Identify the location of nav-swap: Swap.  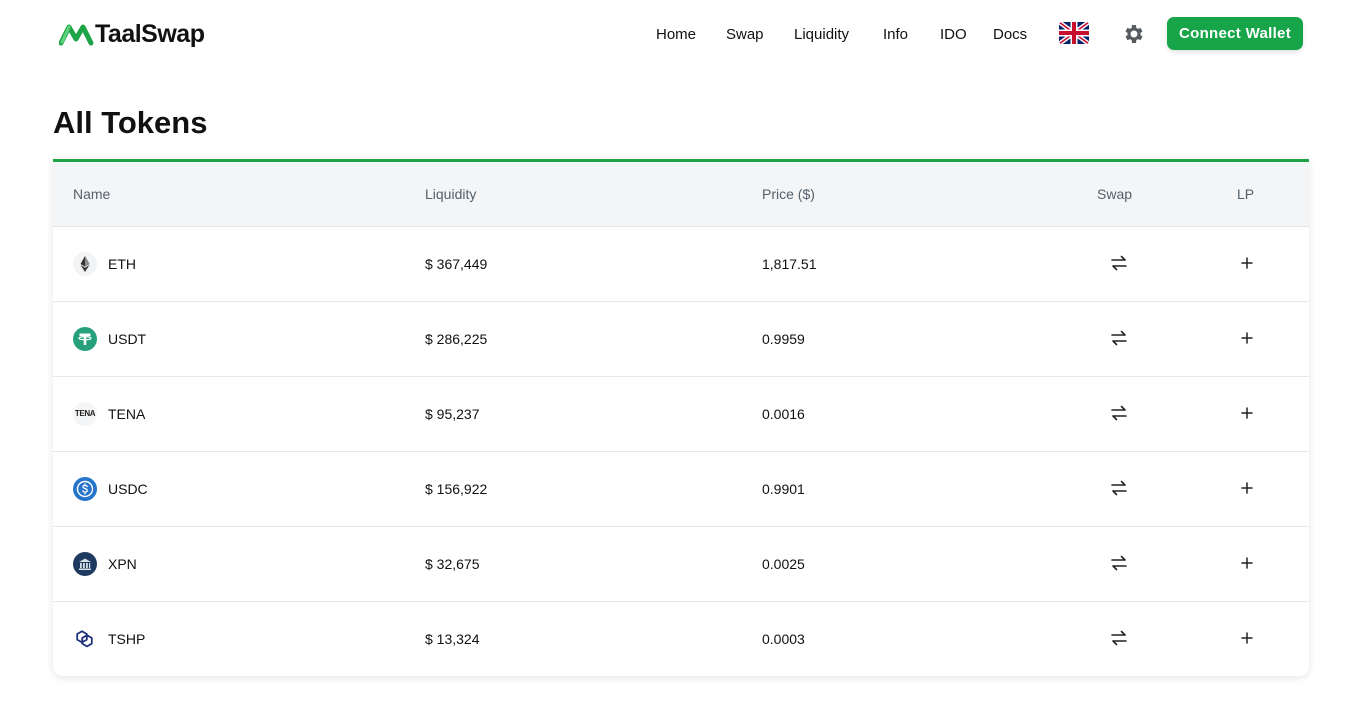
(745, 34).